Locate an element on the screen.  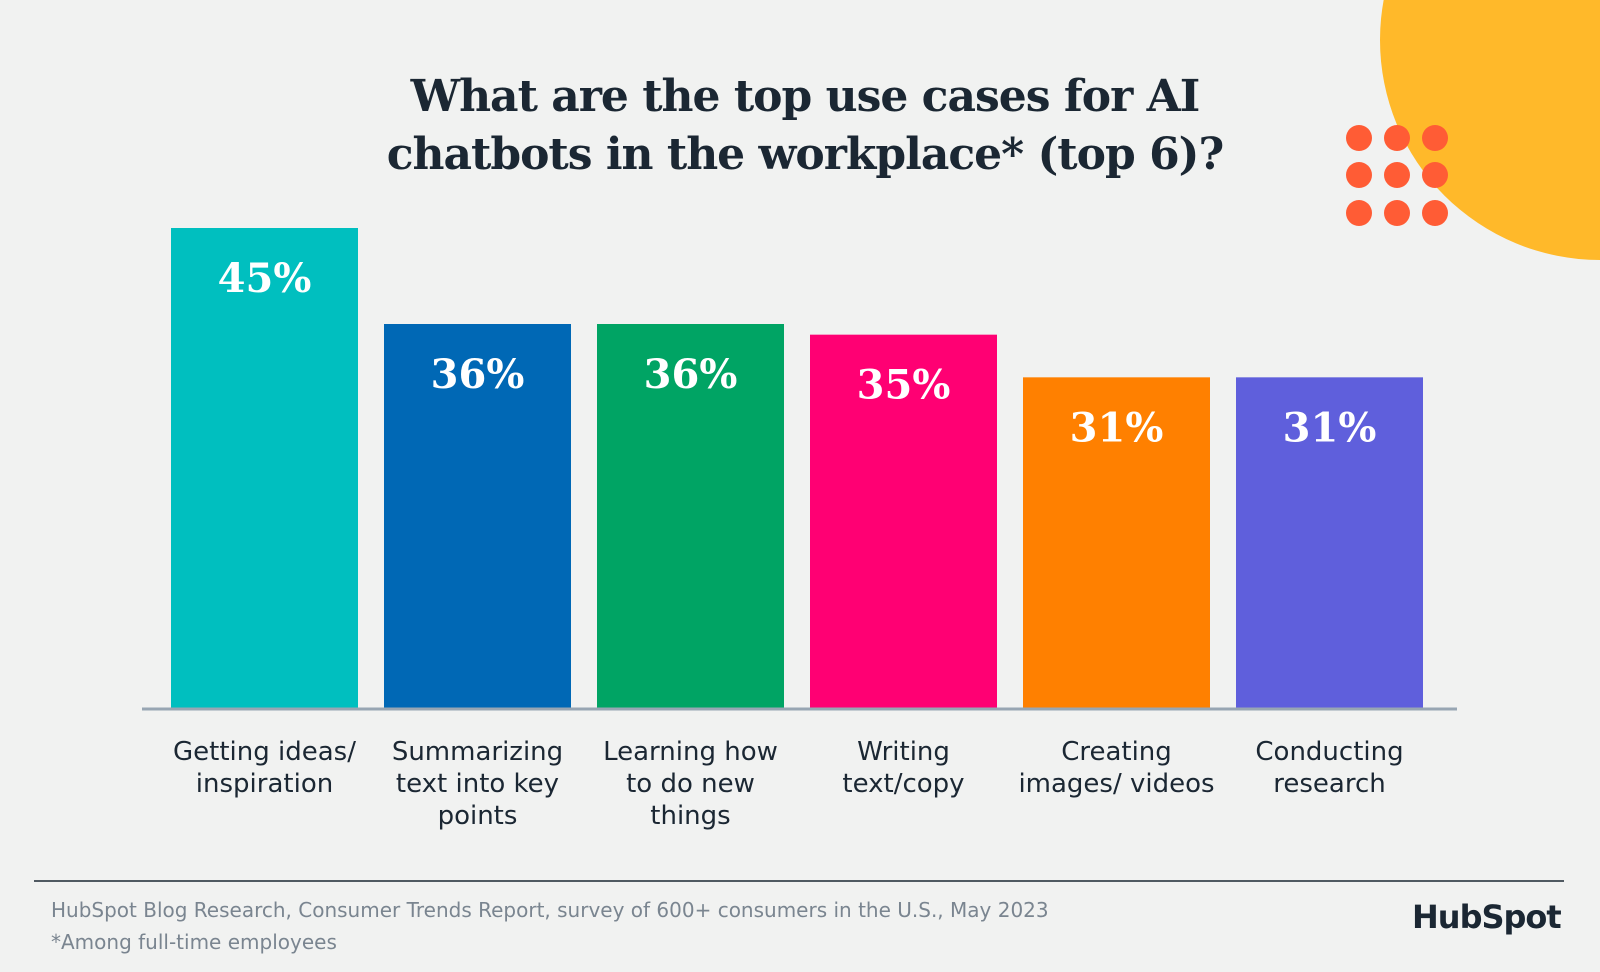
value-label: 45% is located at coordinates (265, 278).